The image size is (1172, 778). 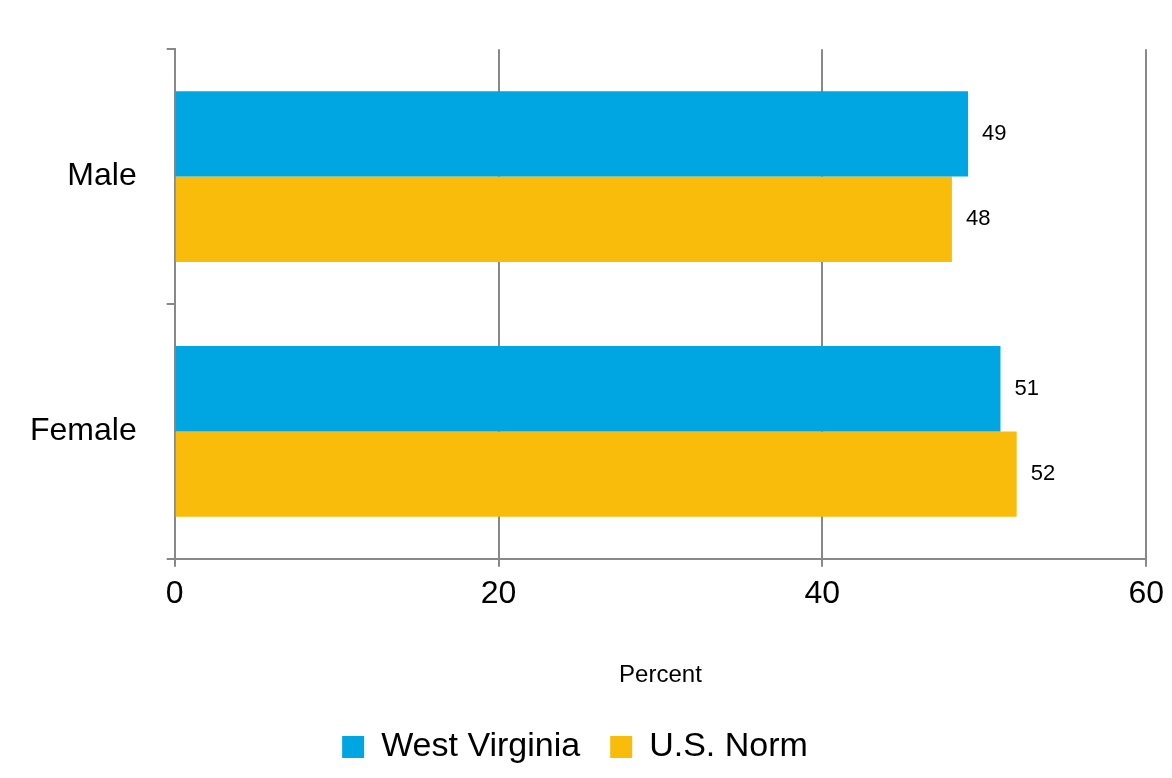 I want to click on data-label: 51, so click(x=1026, y=387).